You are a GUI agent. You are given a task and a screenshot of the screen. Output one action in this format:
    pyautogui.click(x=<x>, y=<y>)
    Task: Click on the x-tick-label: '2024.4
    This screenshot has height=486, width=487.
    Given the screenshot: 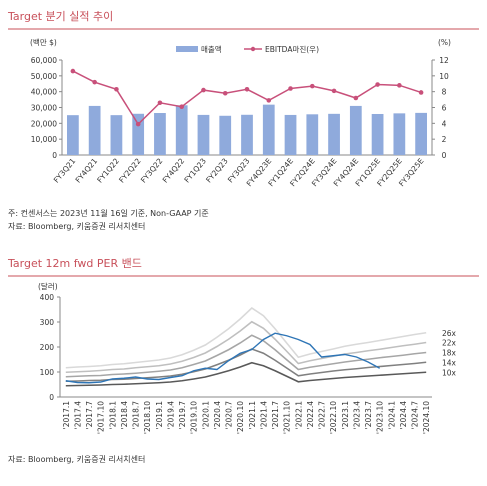 What is the action you would take?
    pyautogui.click(x=403, y=415)
    